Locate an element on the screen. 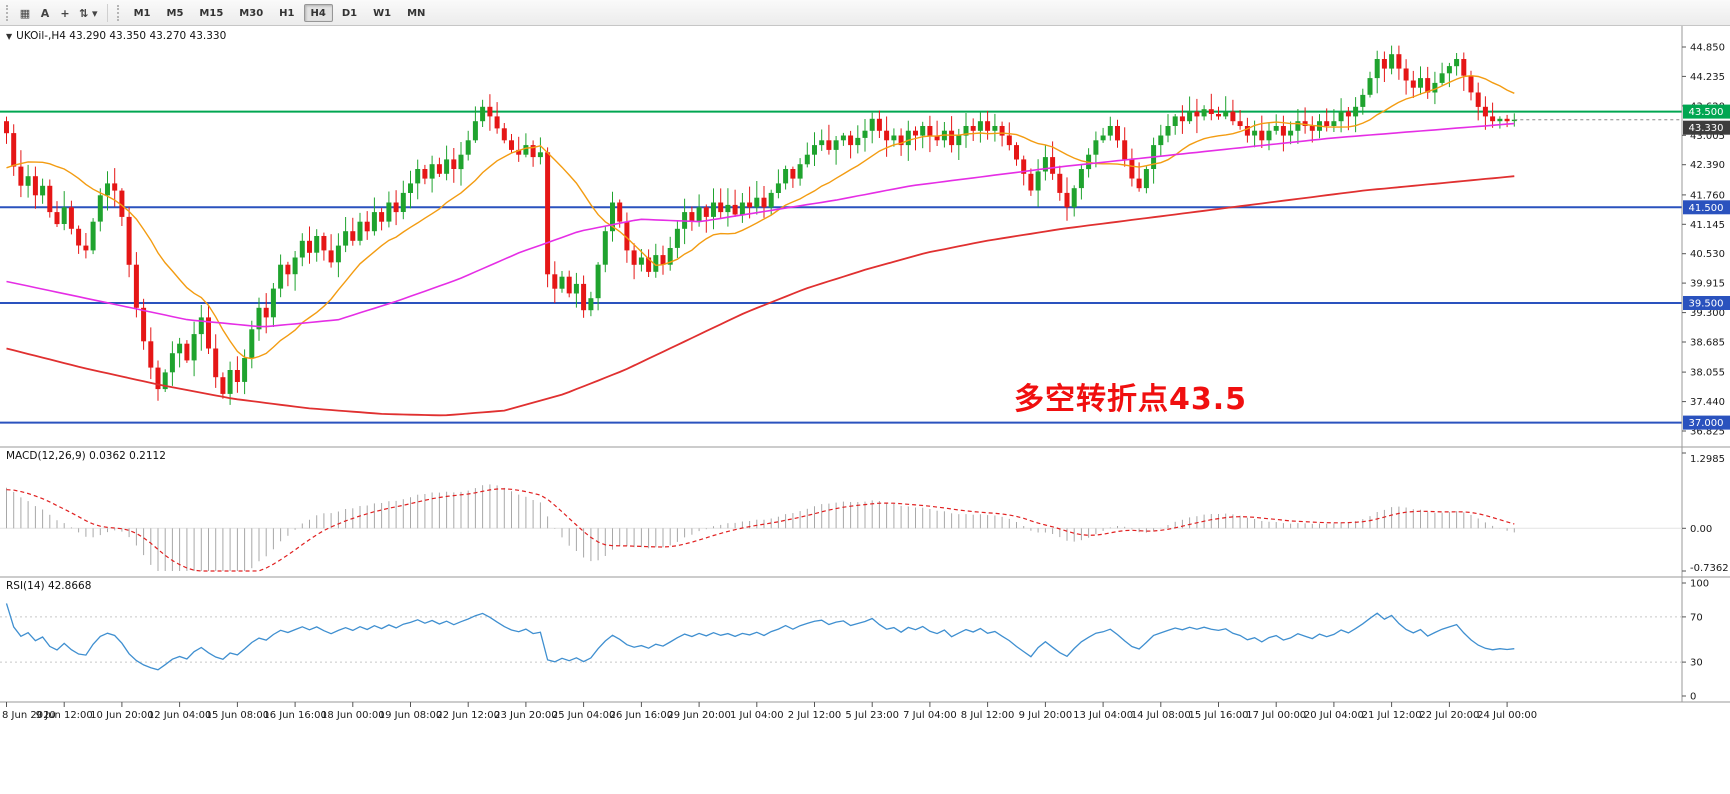  svg-text: 5 Jul 23:00 is located at coordinates (872, 715).